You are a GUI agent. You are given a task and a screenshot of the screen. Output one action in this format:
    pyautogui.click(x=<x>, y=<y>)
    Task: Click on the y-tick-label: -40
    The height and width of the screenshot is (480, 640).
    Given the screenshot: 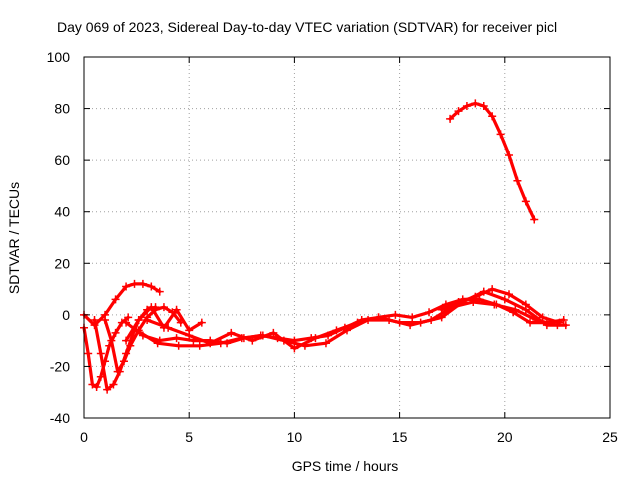 What is the action you would take?
    pyautogui.click(x=60, y=418)
    